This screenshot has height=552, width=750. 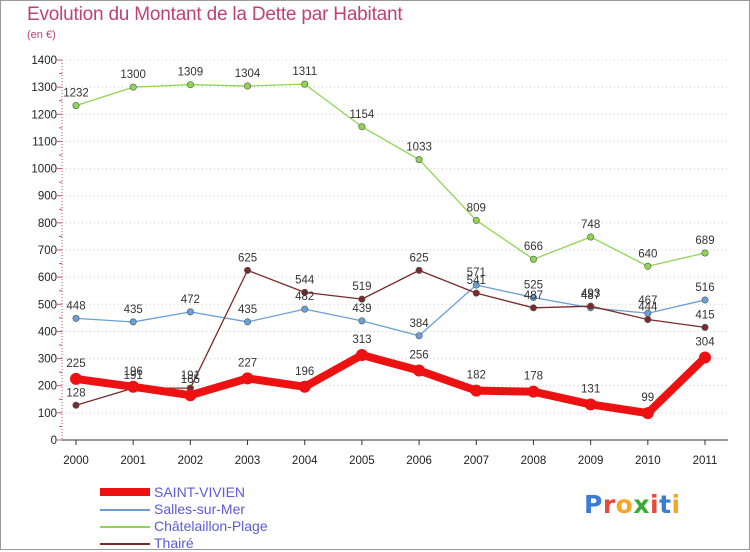 I want to click on data-label: 1154, so click(x=362, y=115).